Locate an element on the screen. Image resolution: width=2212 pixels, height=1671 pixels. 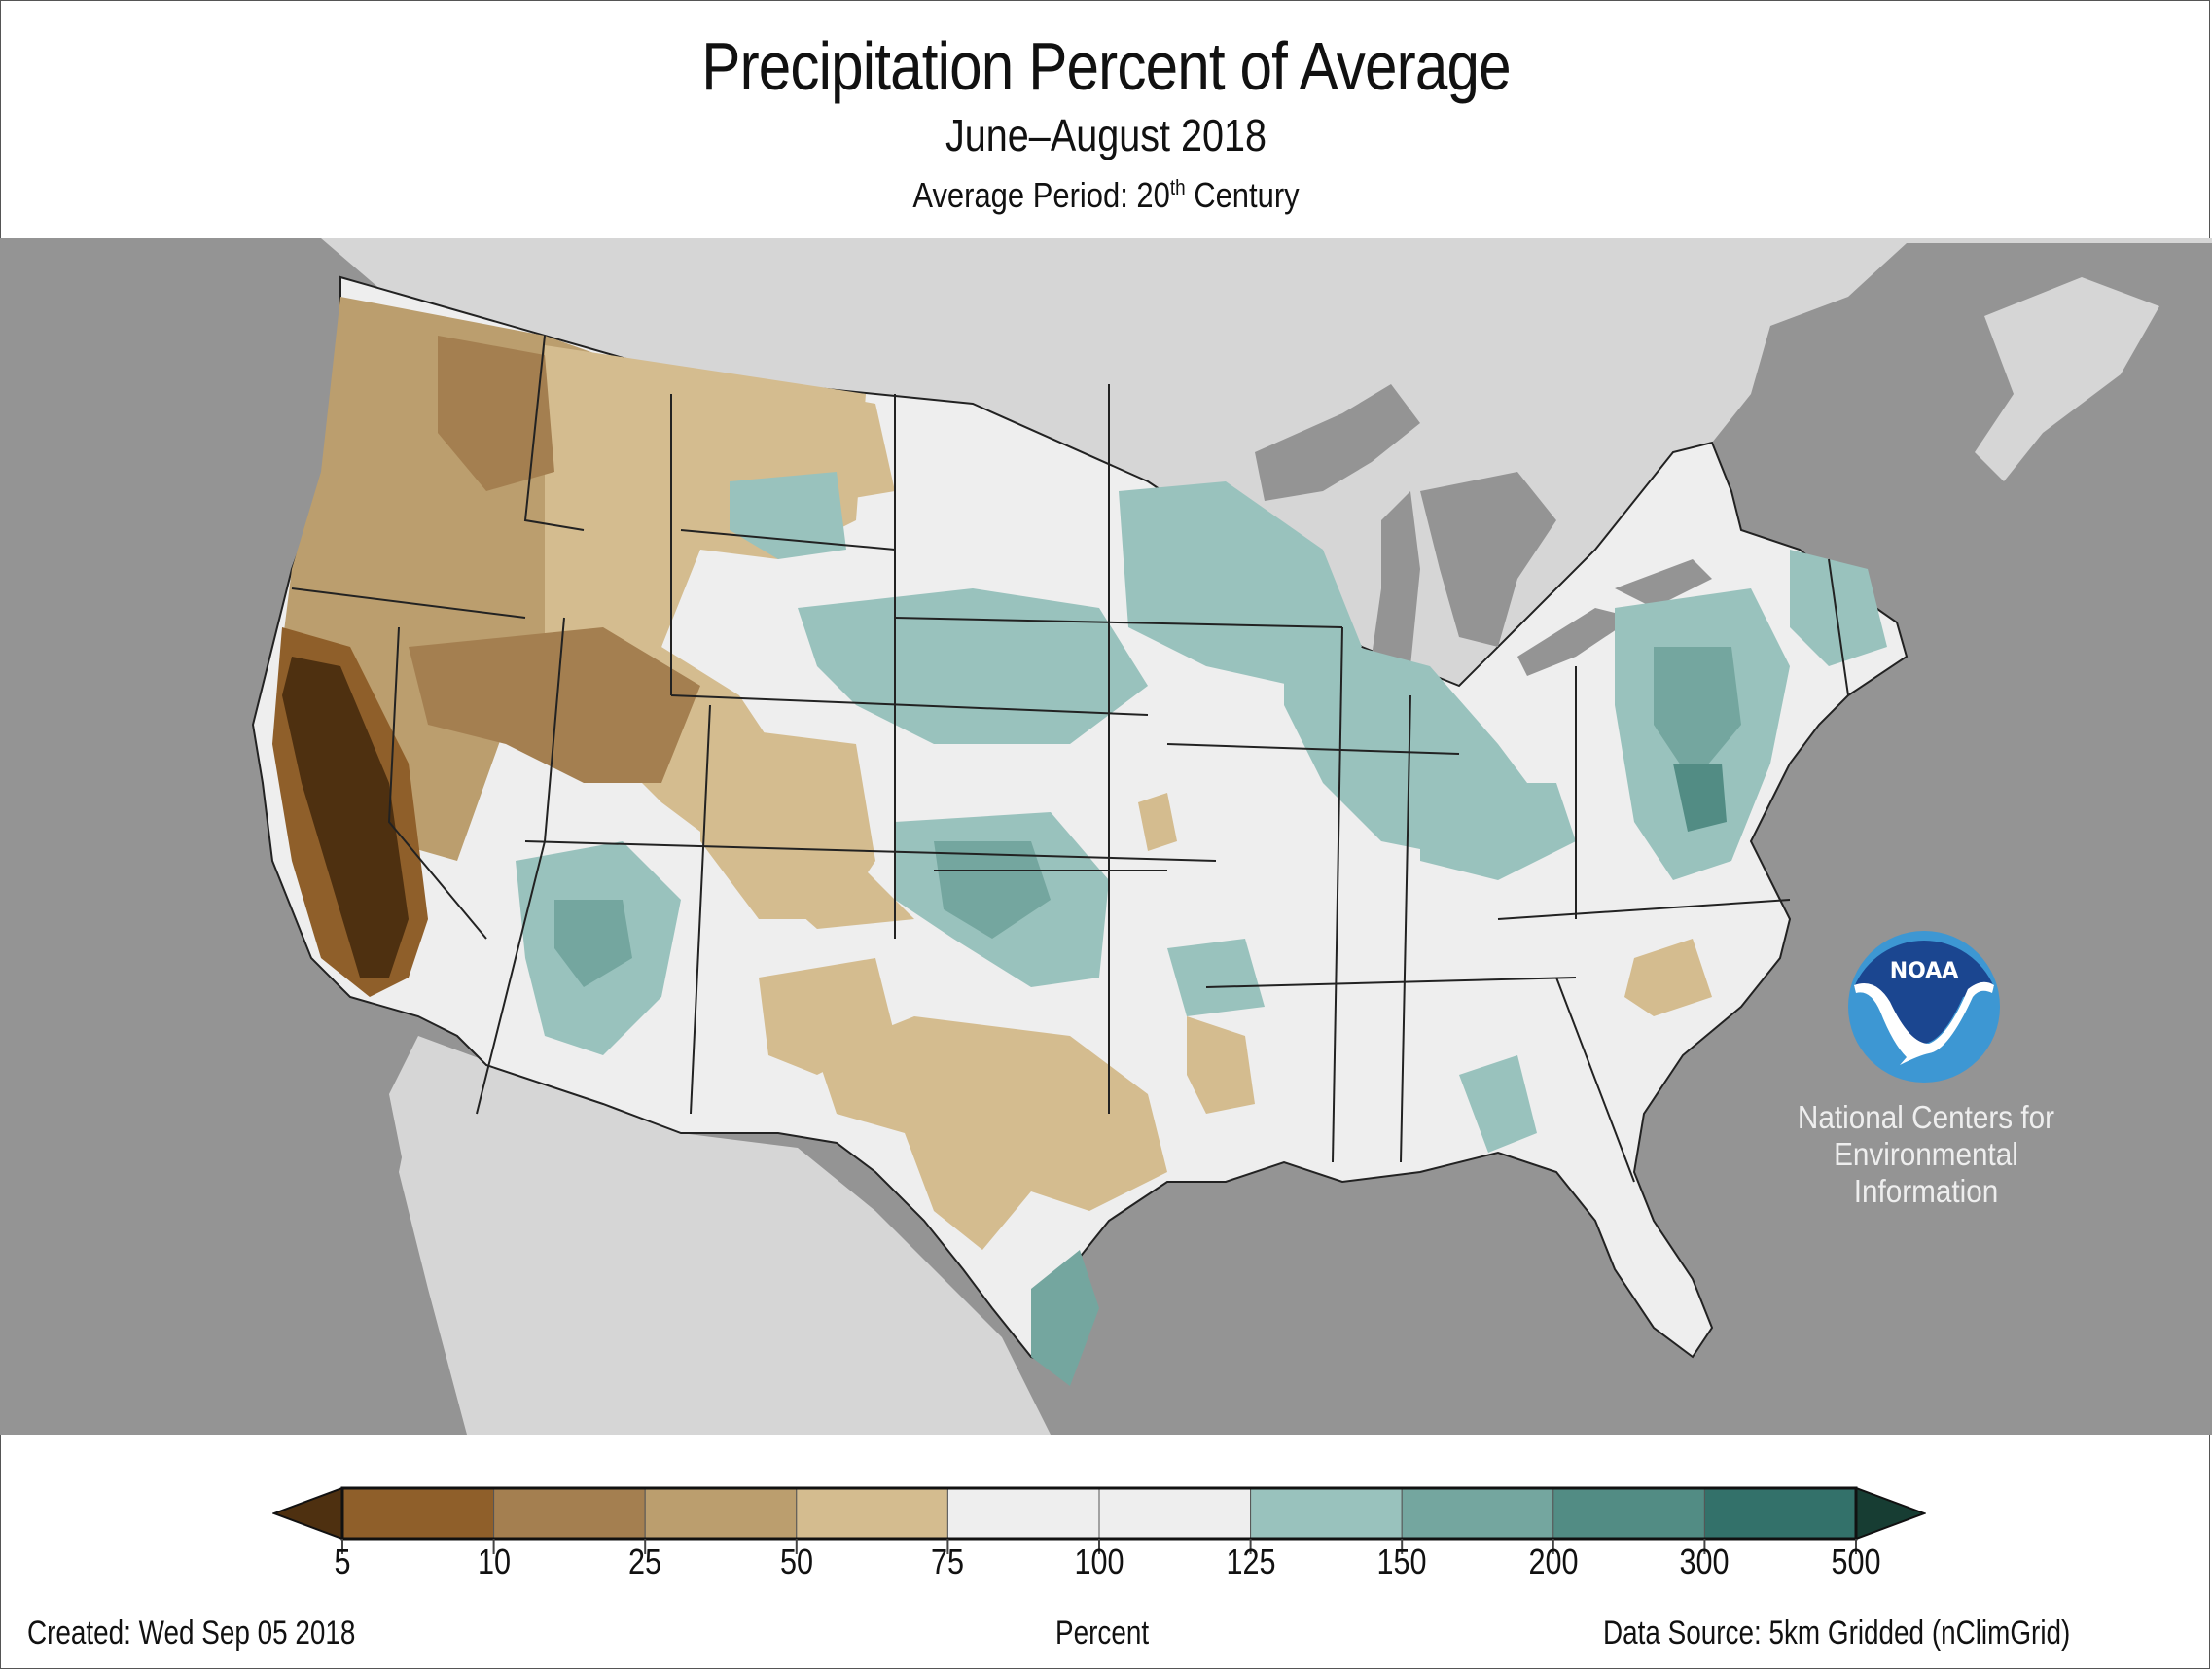
wet-va-inner is located at coordinates (1700, 798).